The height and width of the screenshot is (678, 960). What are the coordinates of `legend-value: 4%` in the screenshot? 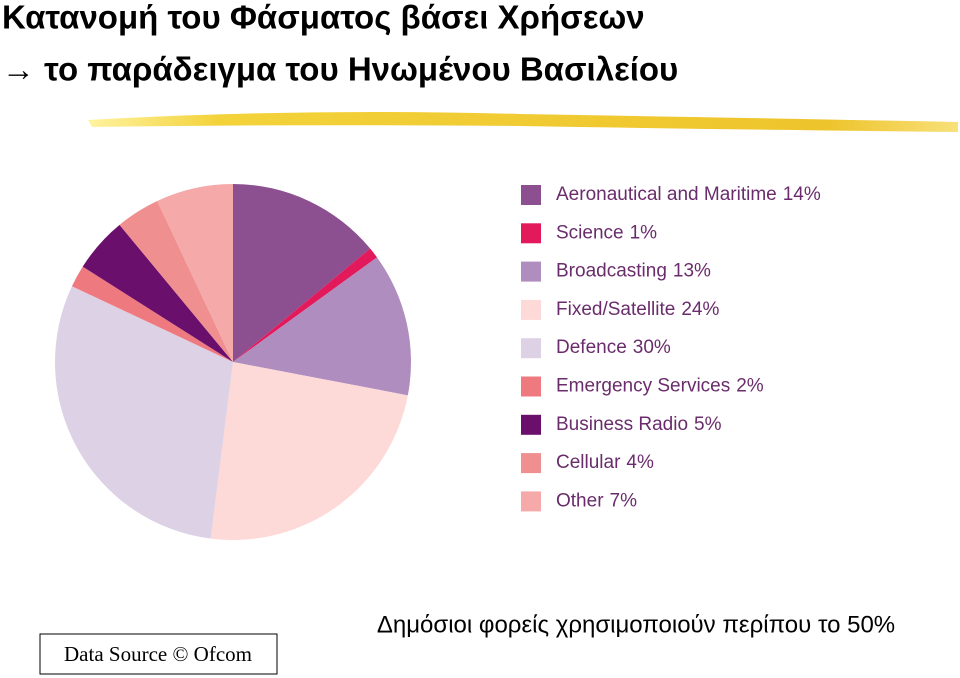 It's located at (640, 462).